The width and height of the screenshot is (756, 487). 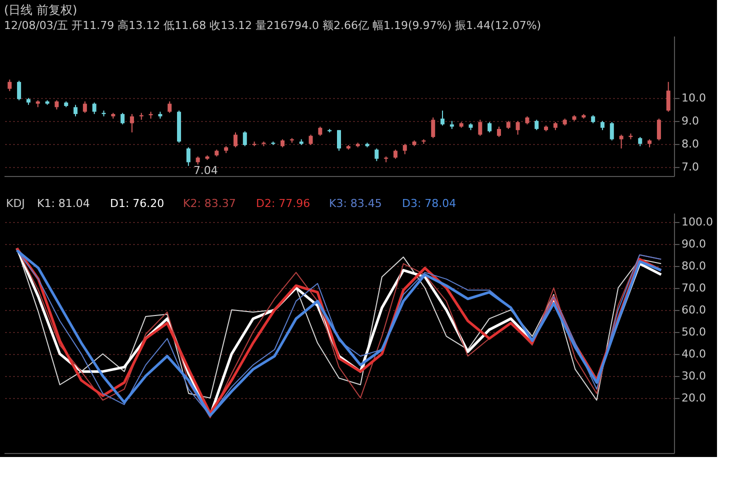 I want to click on y-tick-label: 100.0, so click(x=697, y=221).